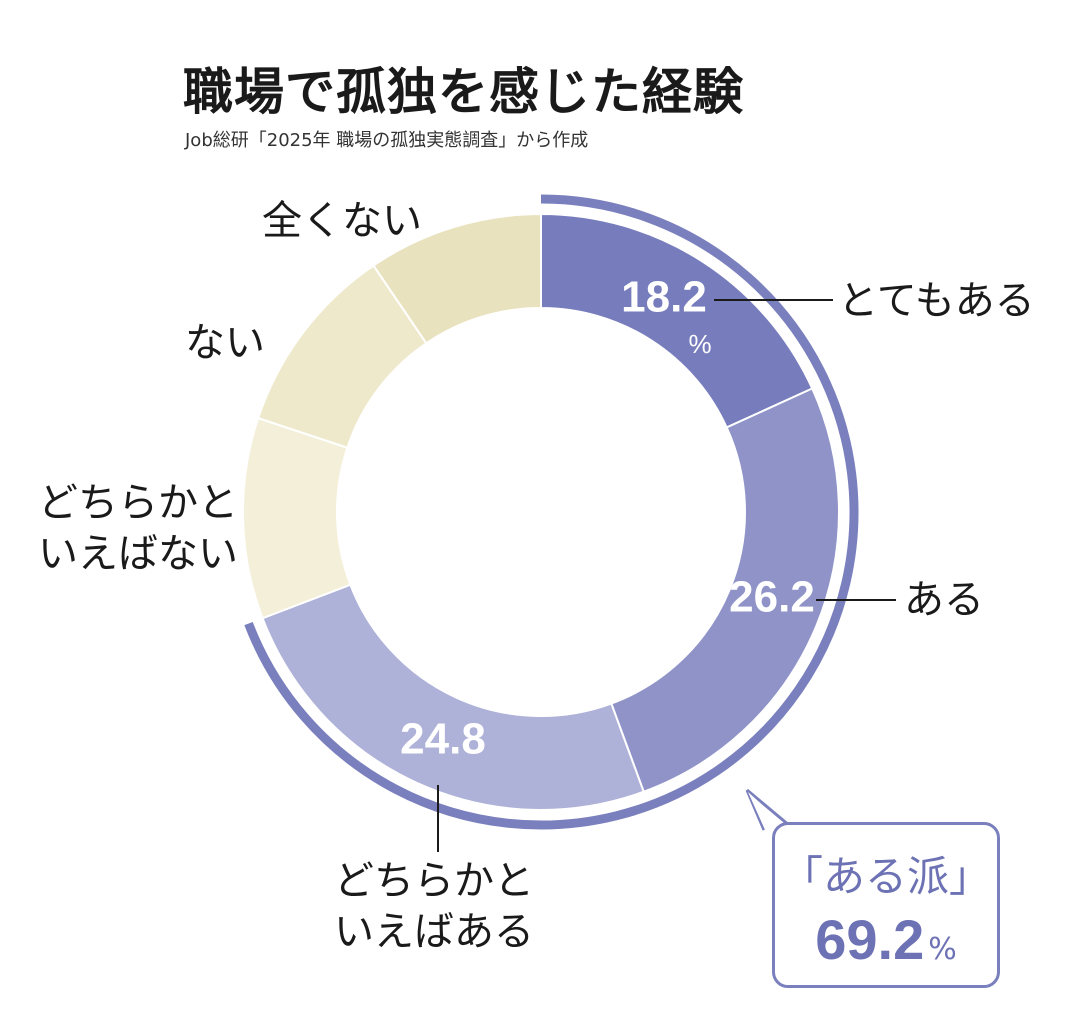 The width and height of the screenshot is (1066, 1024). Describe the element at coordinates (768, 810) in the screenshot. I see `callout-tail` at that location.